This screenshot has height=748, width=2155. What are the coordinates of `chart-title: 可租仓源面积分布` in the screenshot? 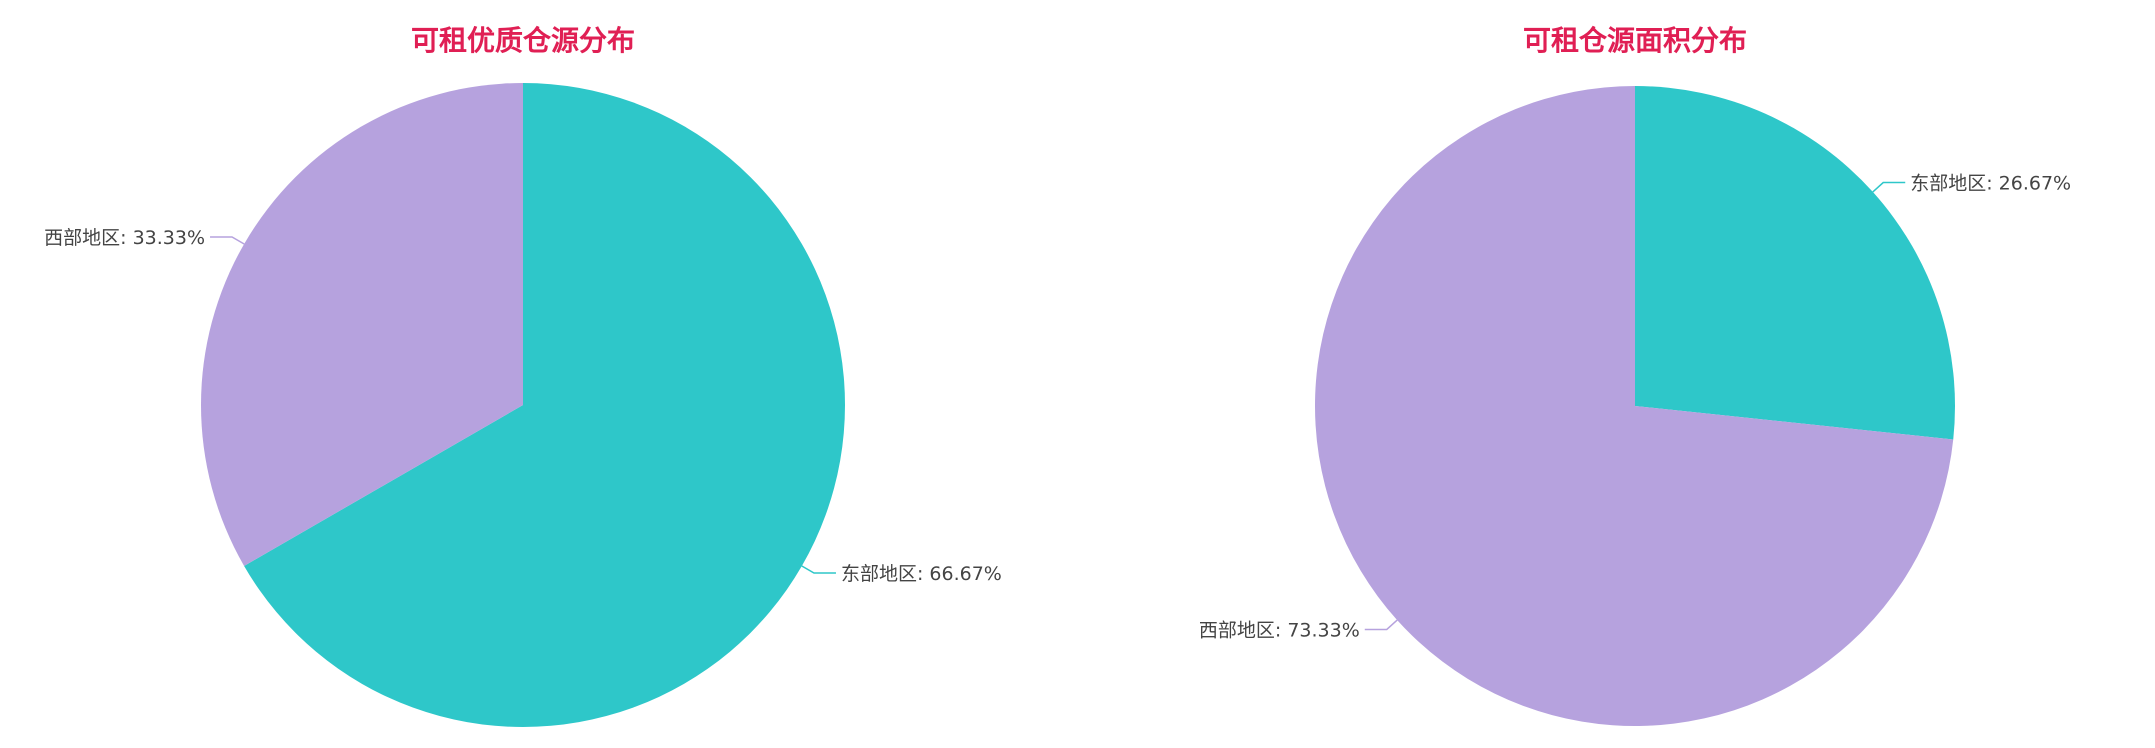 It's located at (1635, 40).